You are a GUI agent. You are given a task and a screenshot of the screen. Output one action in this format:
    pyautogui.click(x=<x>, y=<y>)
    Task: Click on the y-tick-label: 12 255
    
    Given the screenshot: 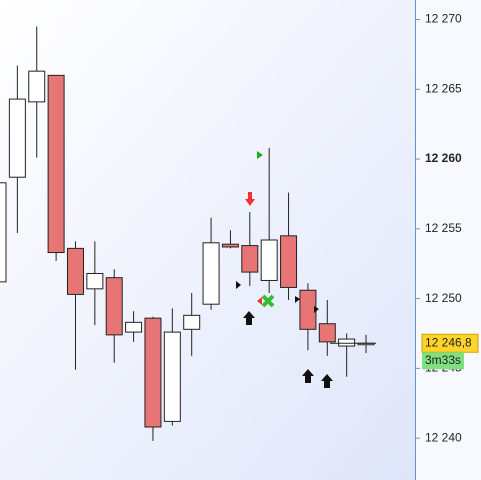 What is the action you would take?
    pyautogui.click(x=443, y=228)
    